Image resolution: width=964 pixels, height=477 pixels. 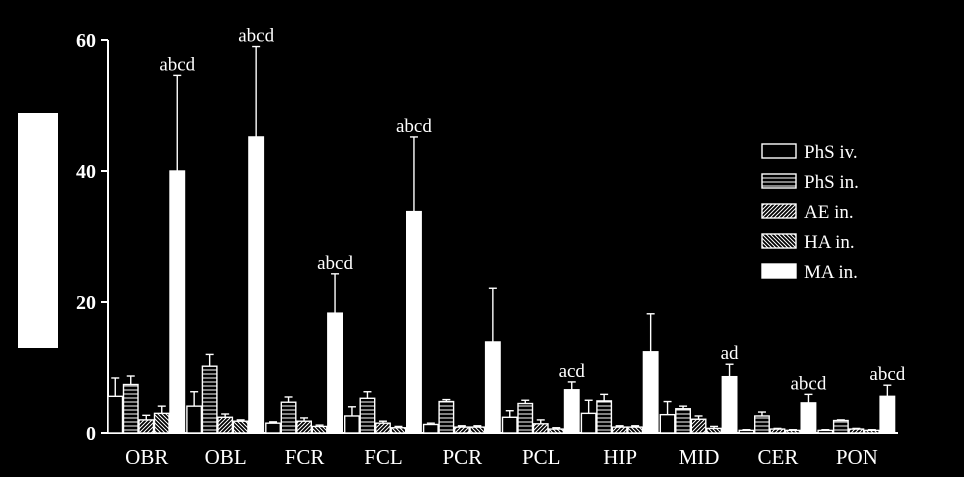 I want to click on y-tick-label: 60, so click(x=86, y=41).